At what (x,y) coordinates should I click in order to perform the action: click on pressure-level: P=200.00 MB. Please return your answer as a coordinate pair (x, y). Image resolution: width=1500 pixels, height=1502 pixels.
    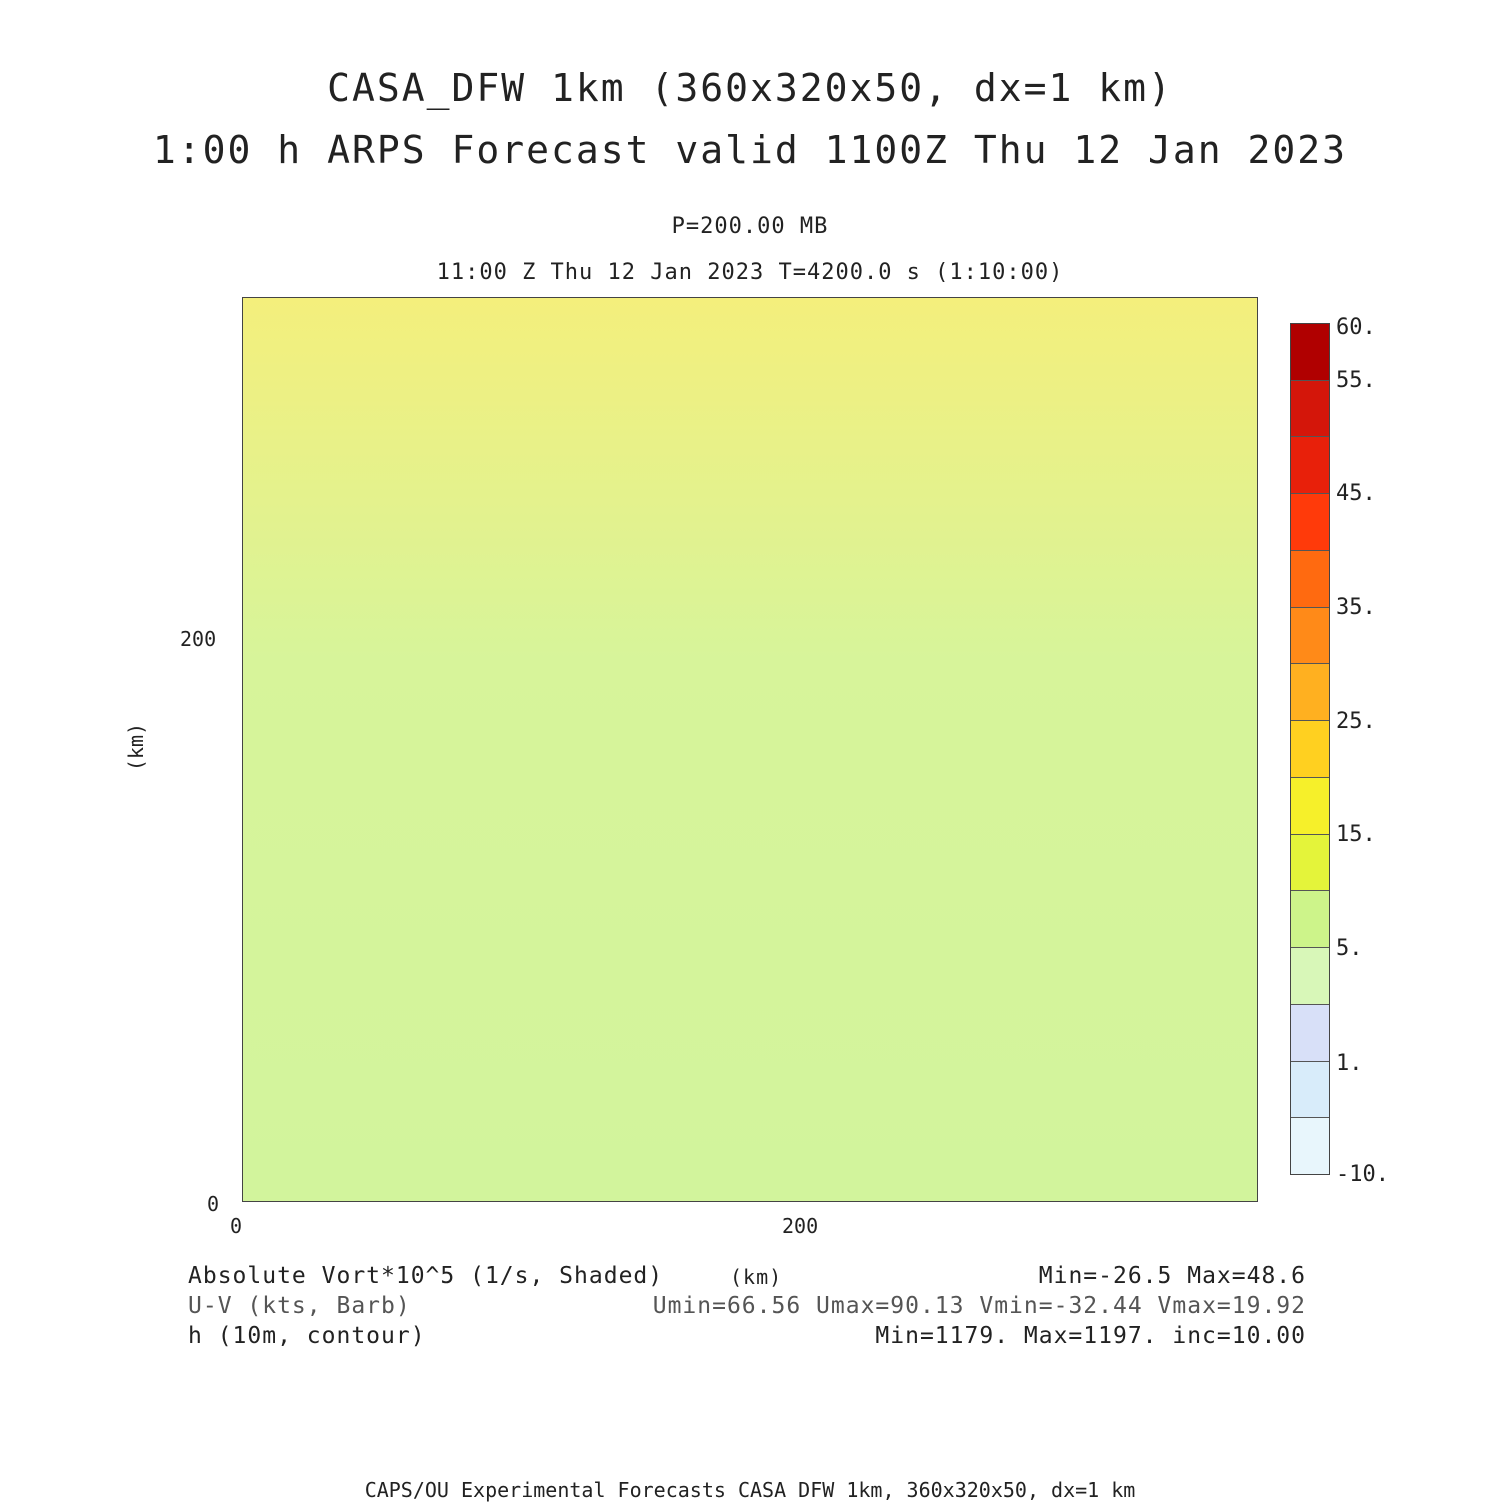
    Looking at the image, I should click on (750, 226).